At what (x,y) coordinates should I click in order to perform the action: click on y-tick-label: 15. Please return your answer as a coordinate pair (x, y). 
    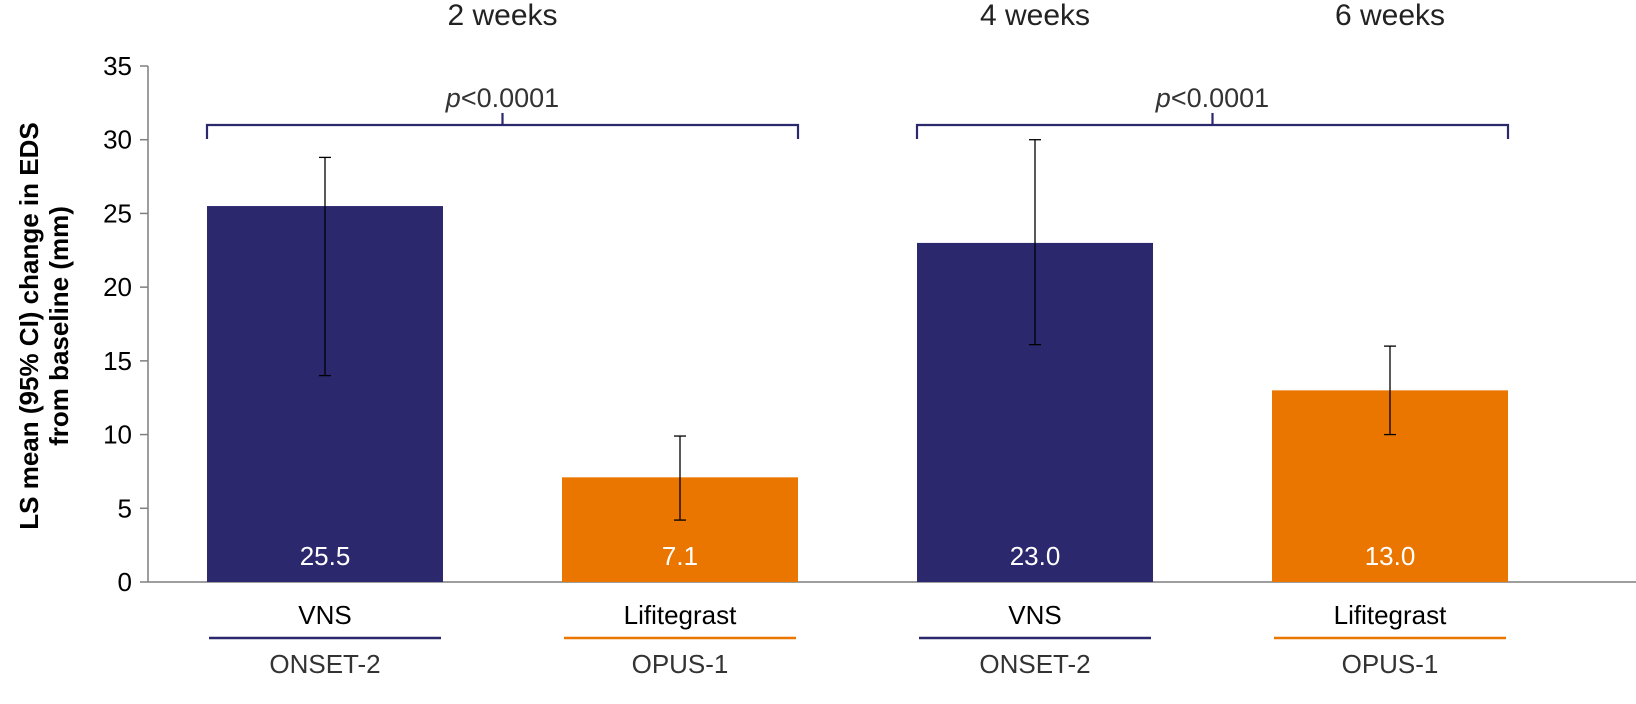
    Looking at the image, I should click on (117, 361).